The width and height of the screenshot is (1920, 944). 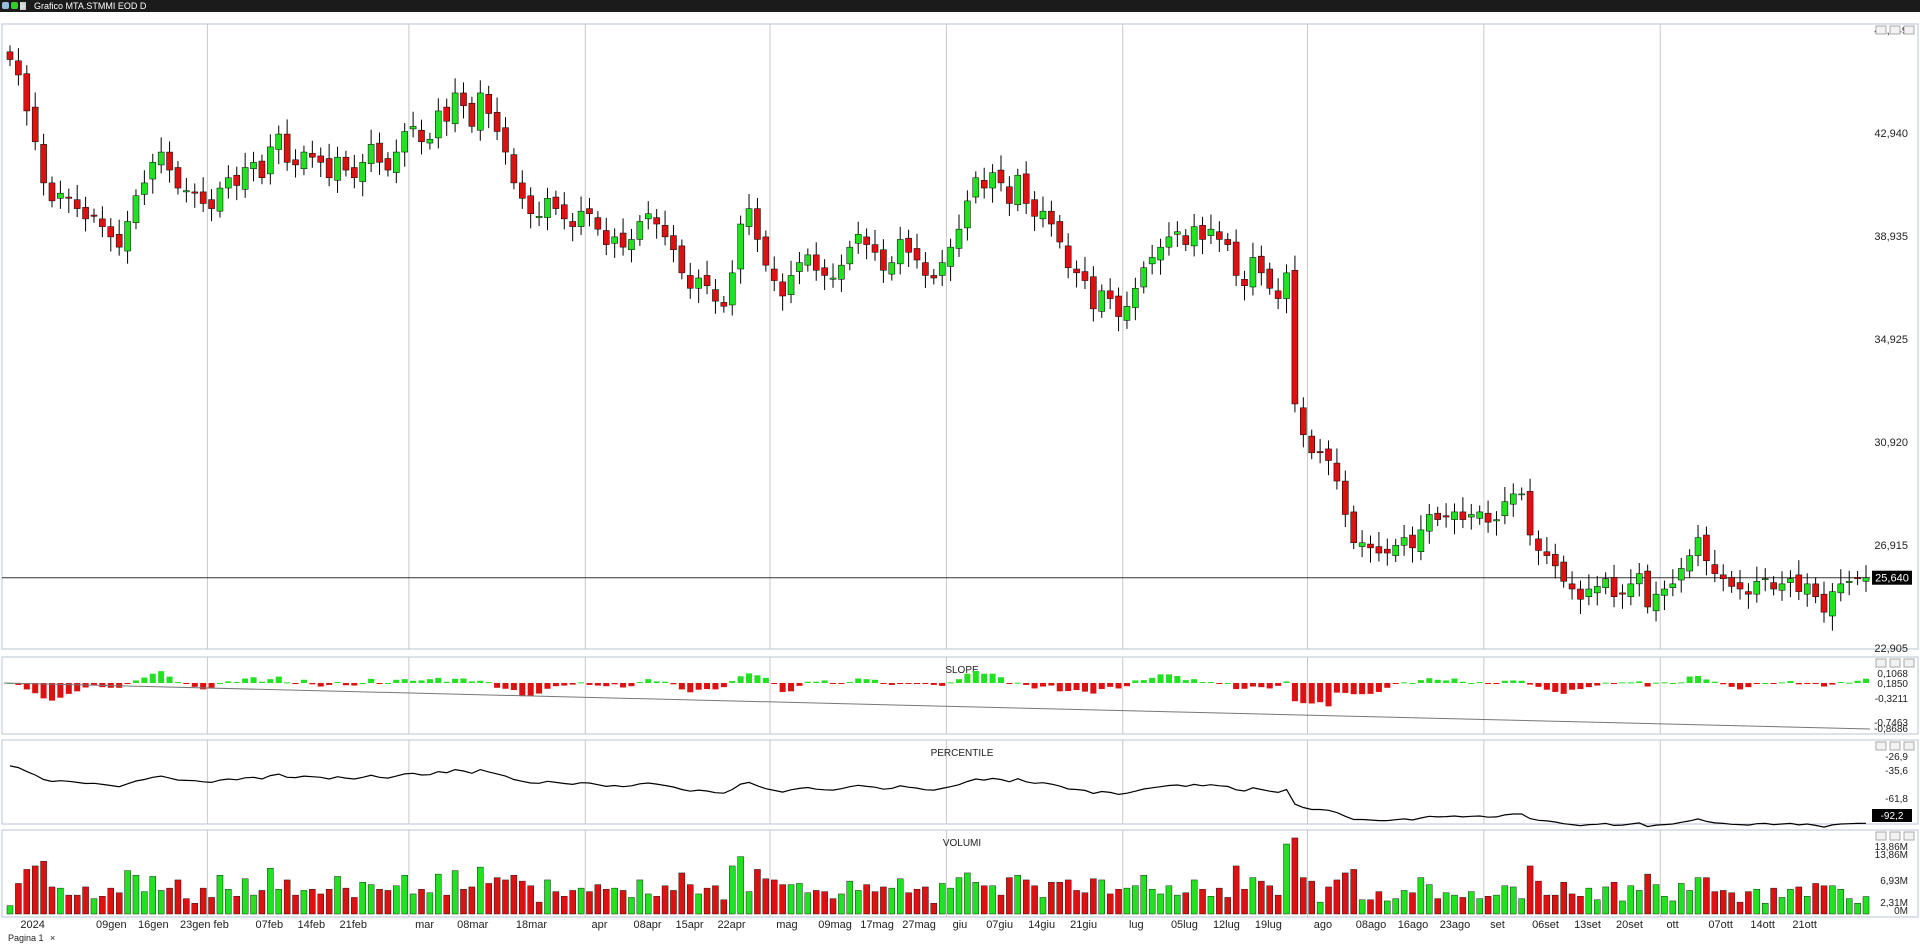 What do you see at coordinates (1891, 340) in the screenshot?
I see `y-tick-label: 34,925` at bounding box center [1891, 340].